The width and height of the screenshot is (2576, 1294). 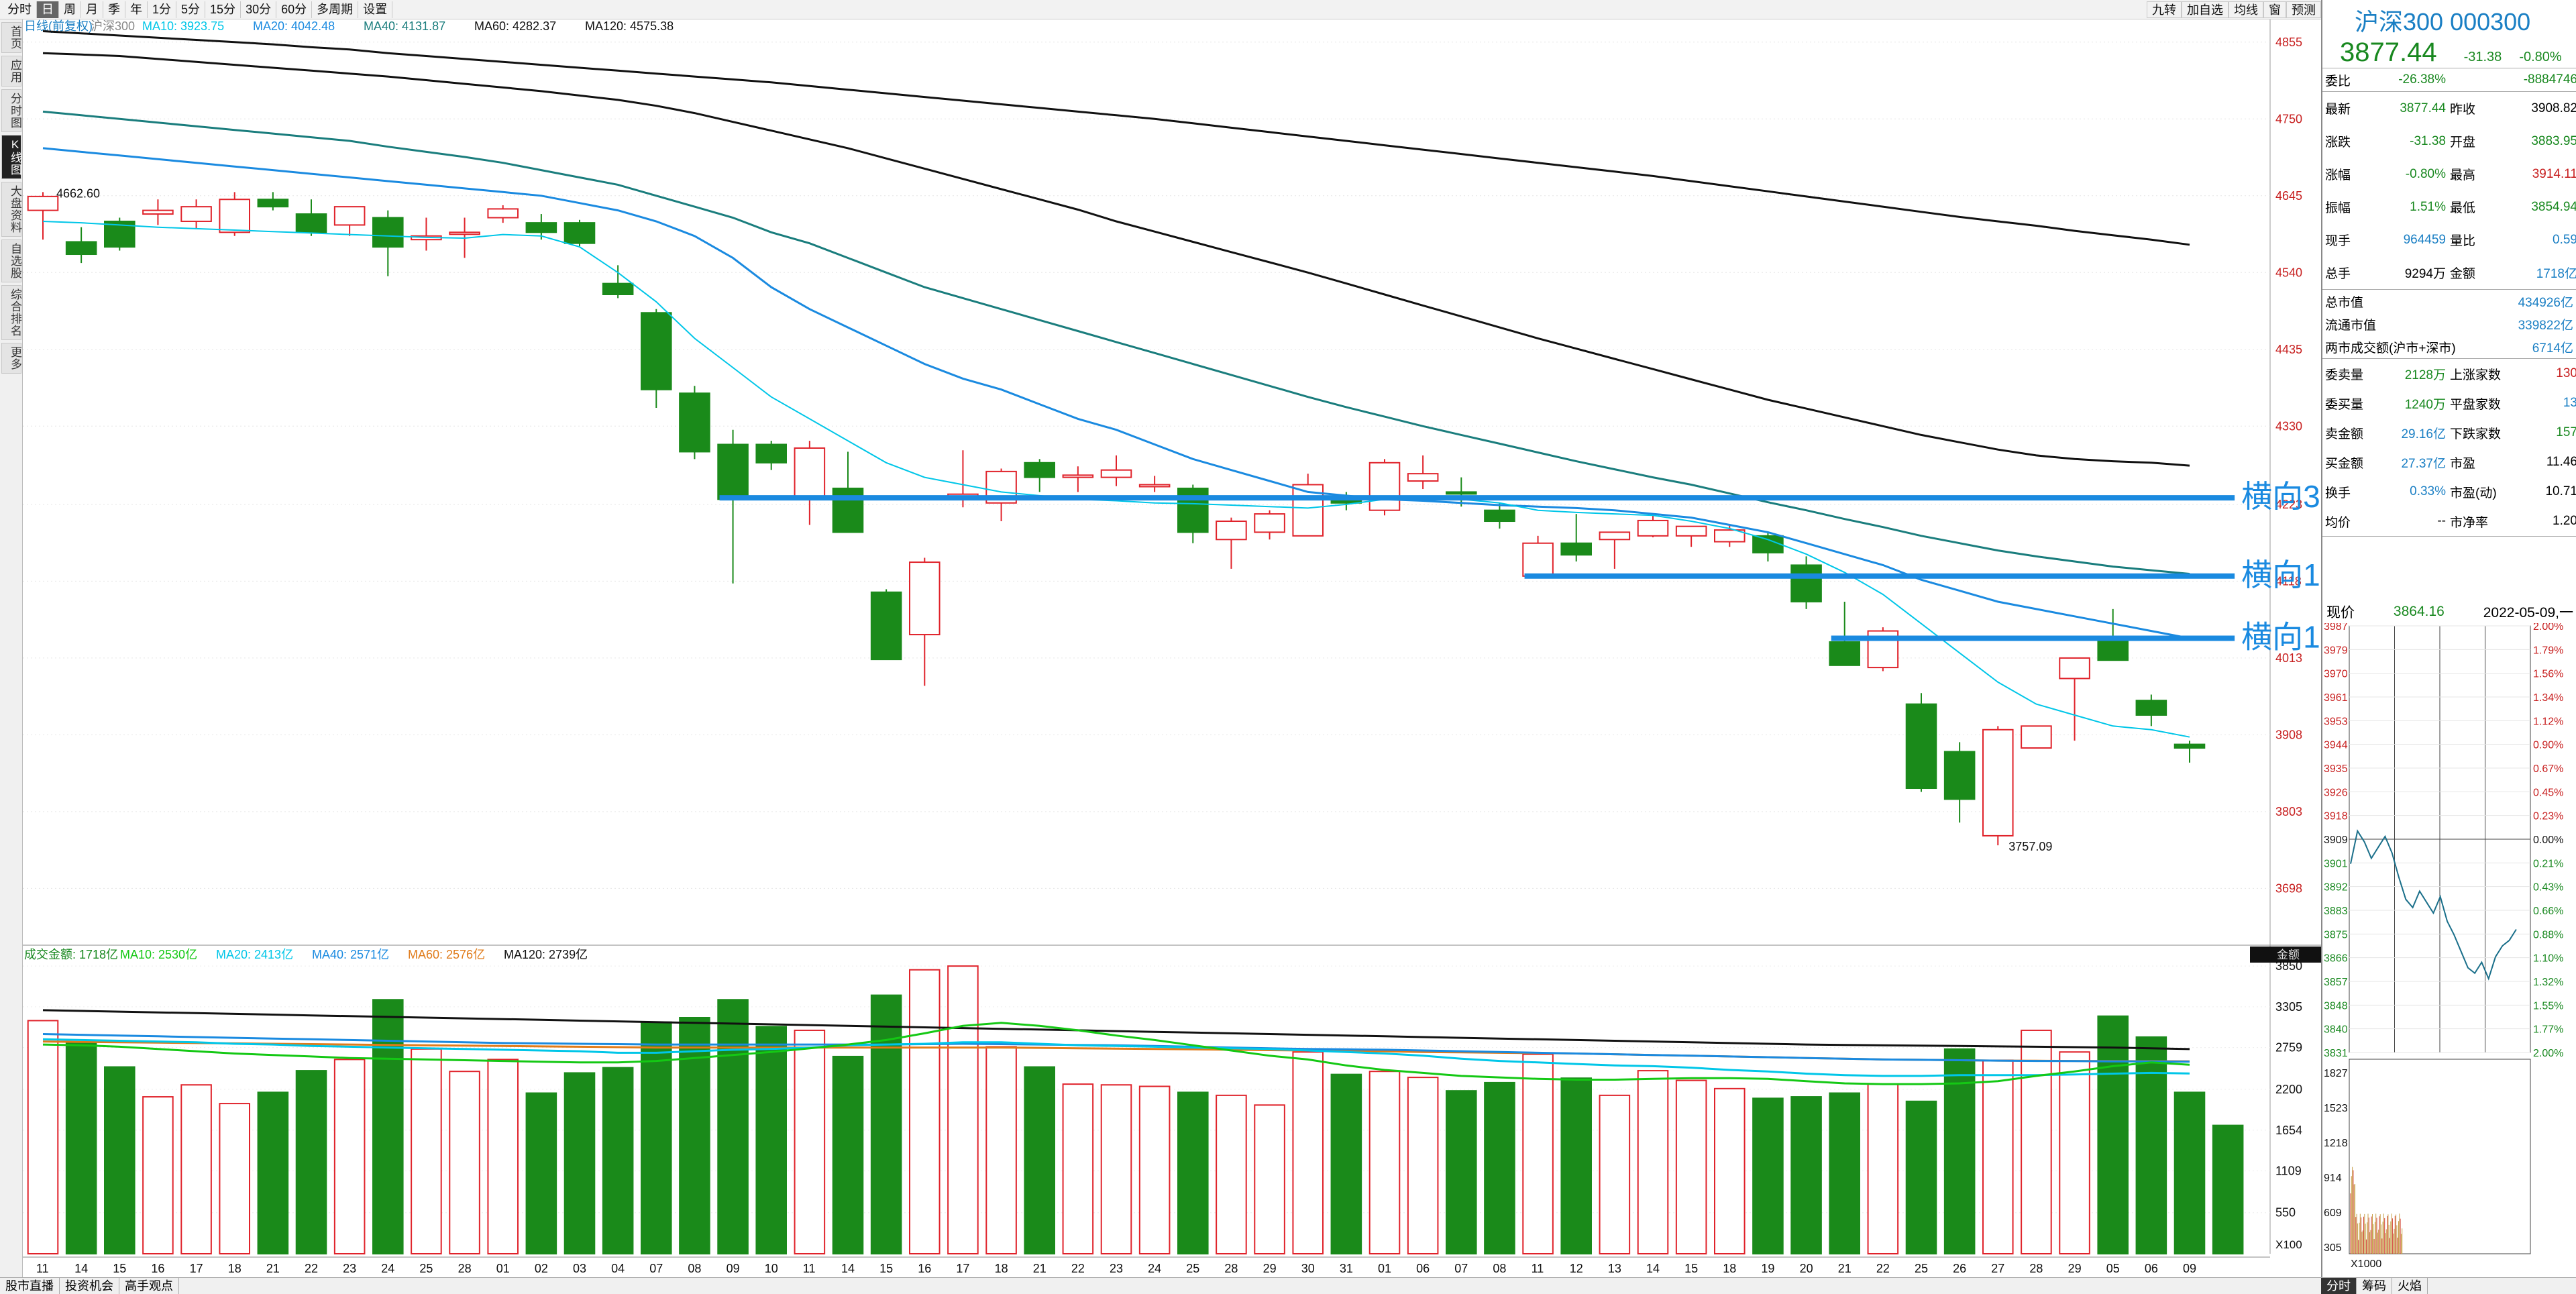 I want to click on bottom-tab: 股市直播, so click(x=30, y=1286).